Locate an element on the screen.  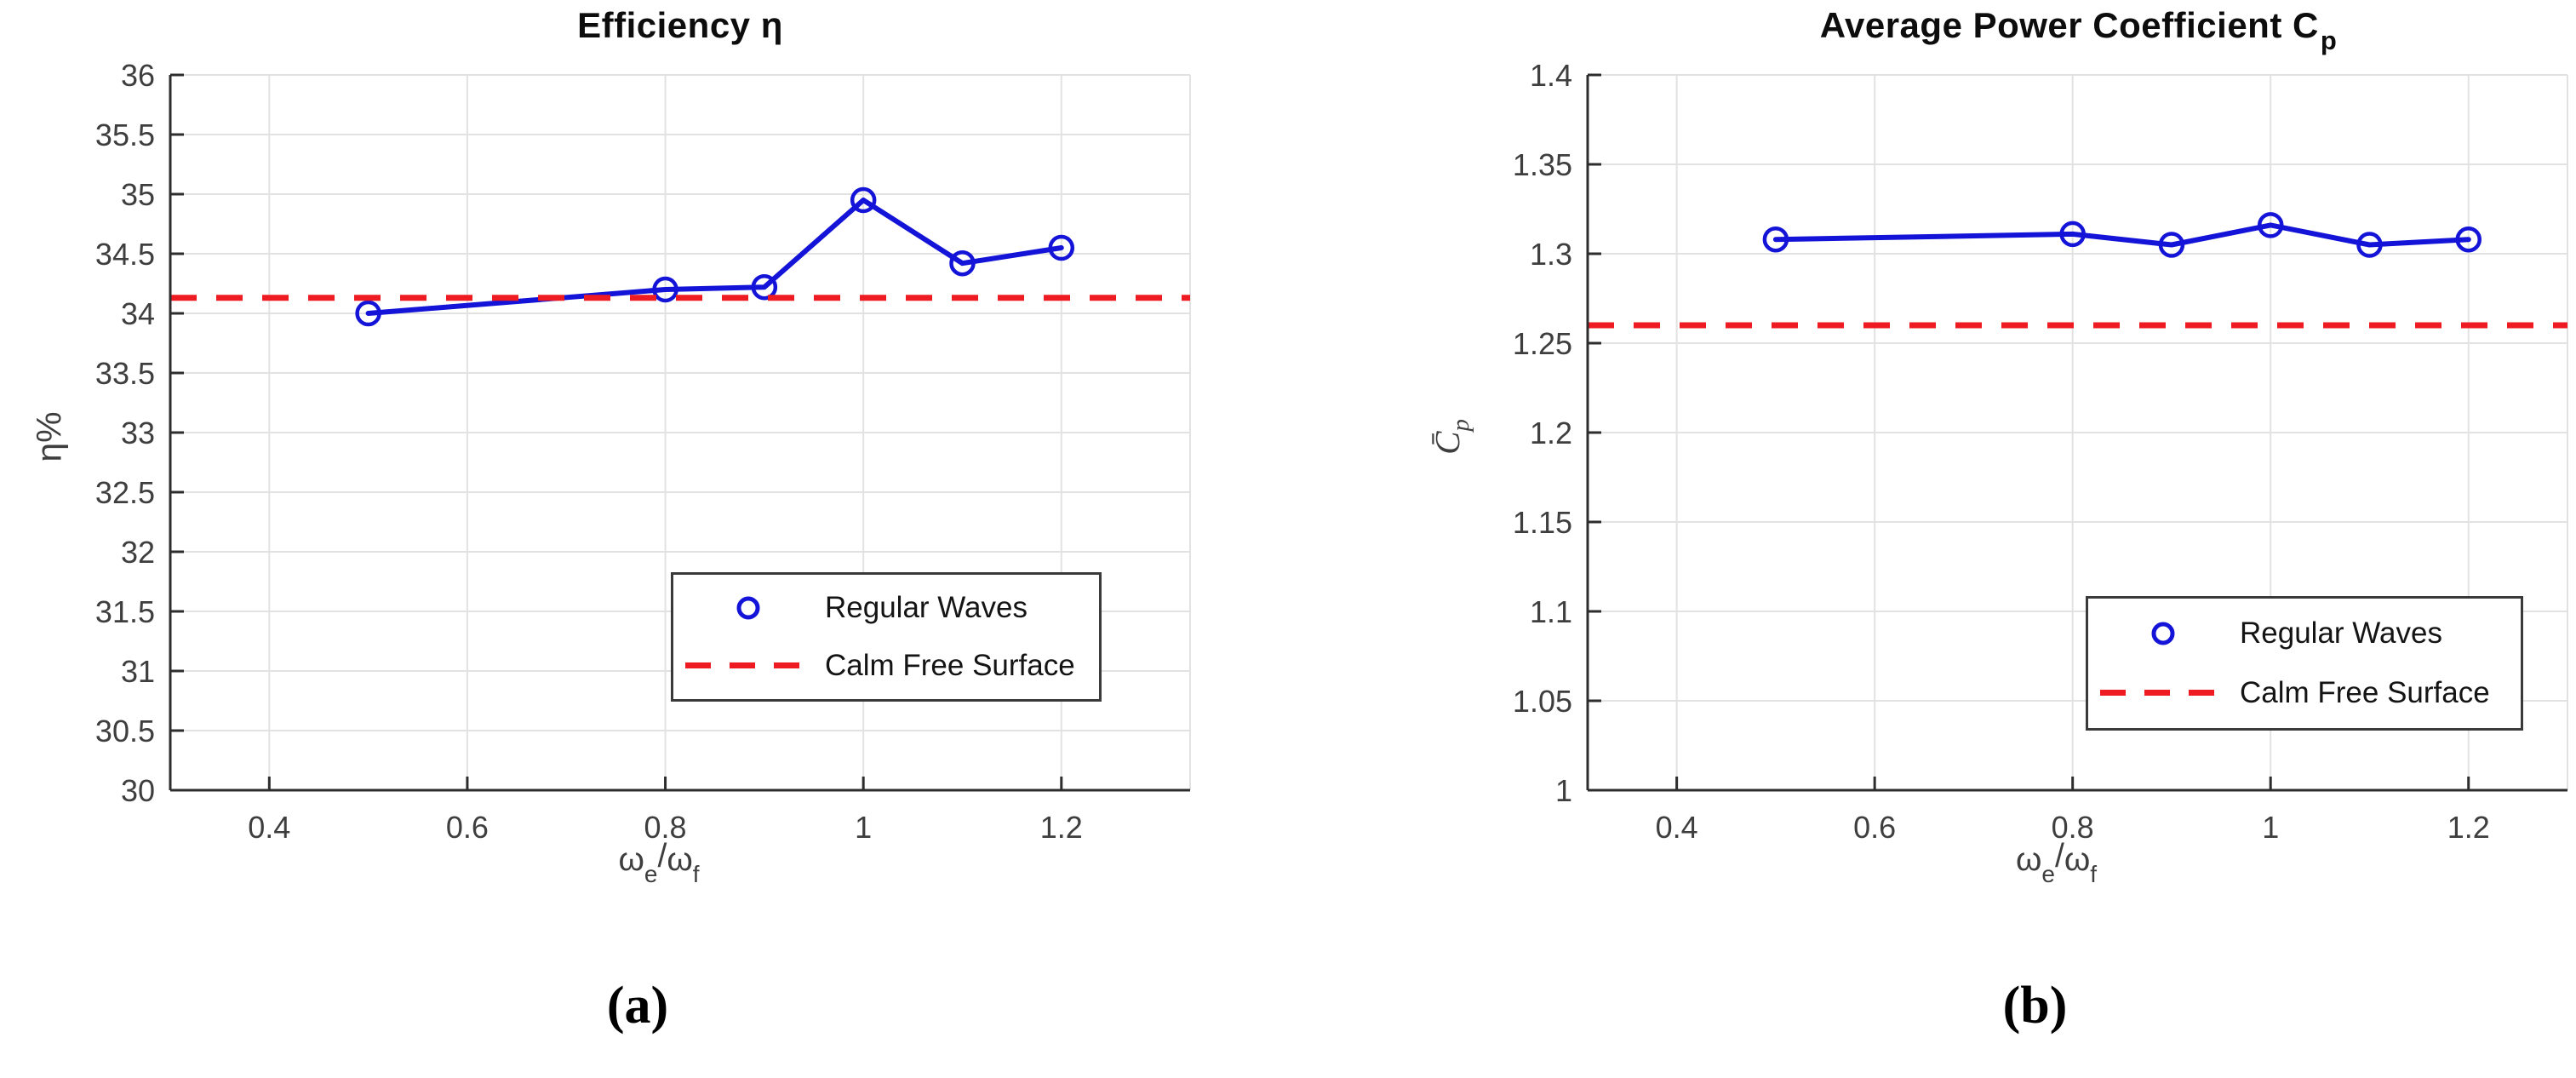
chart-a-ylabel-text: η% is located at coordinates (49, 436).